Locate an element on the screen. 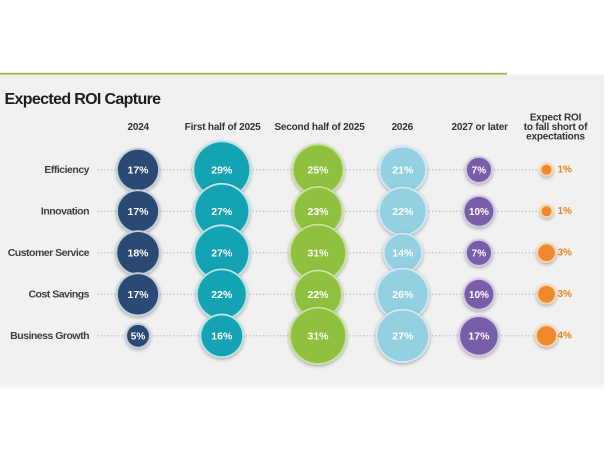 The width and height of the screenshot is (611, 458). svg-text: 2026 is located at coordinates (403, 127).